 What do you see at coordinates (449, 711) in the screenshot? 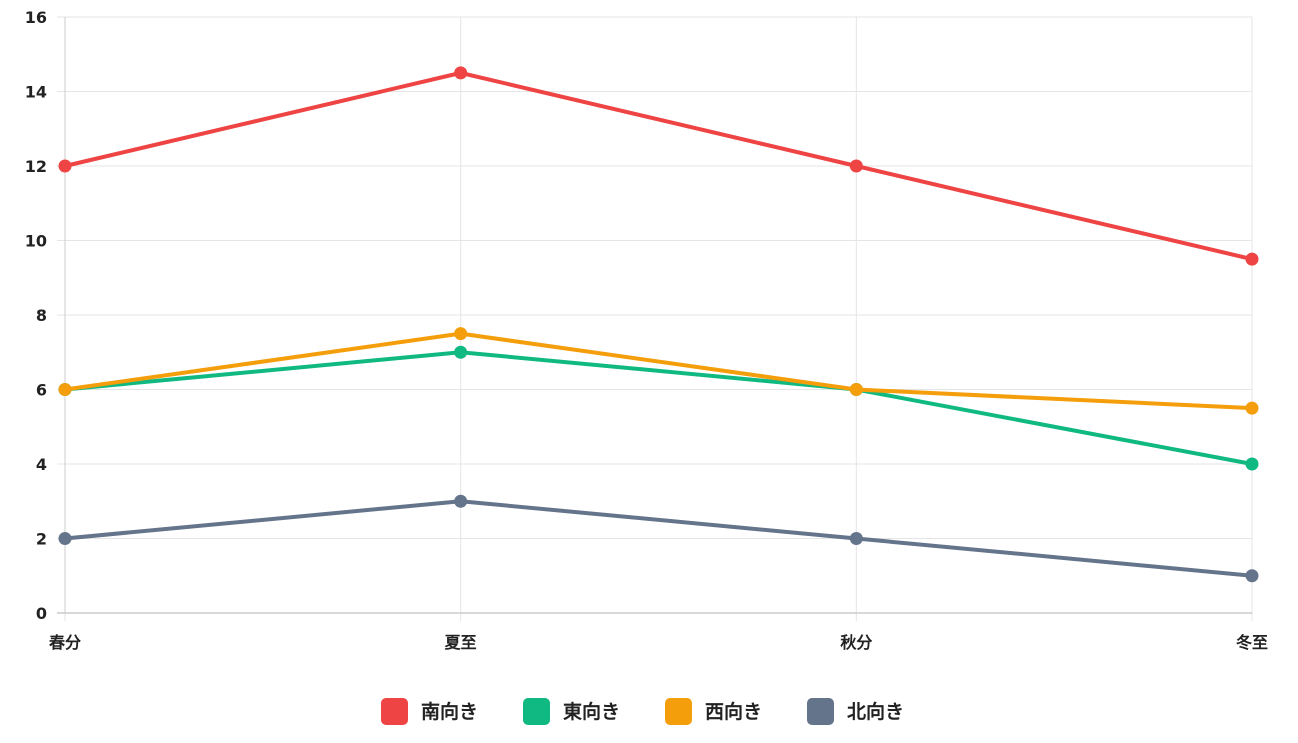
I see `legend-label: 南向き` at bounding box center [449, 711].